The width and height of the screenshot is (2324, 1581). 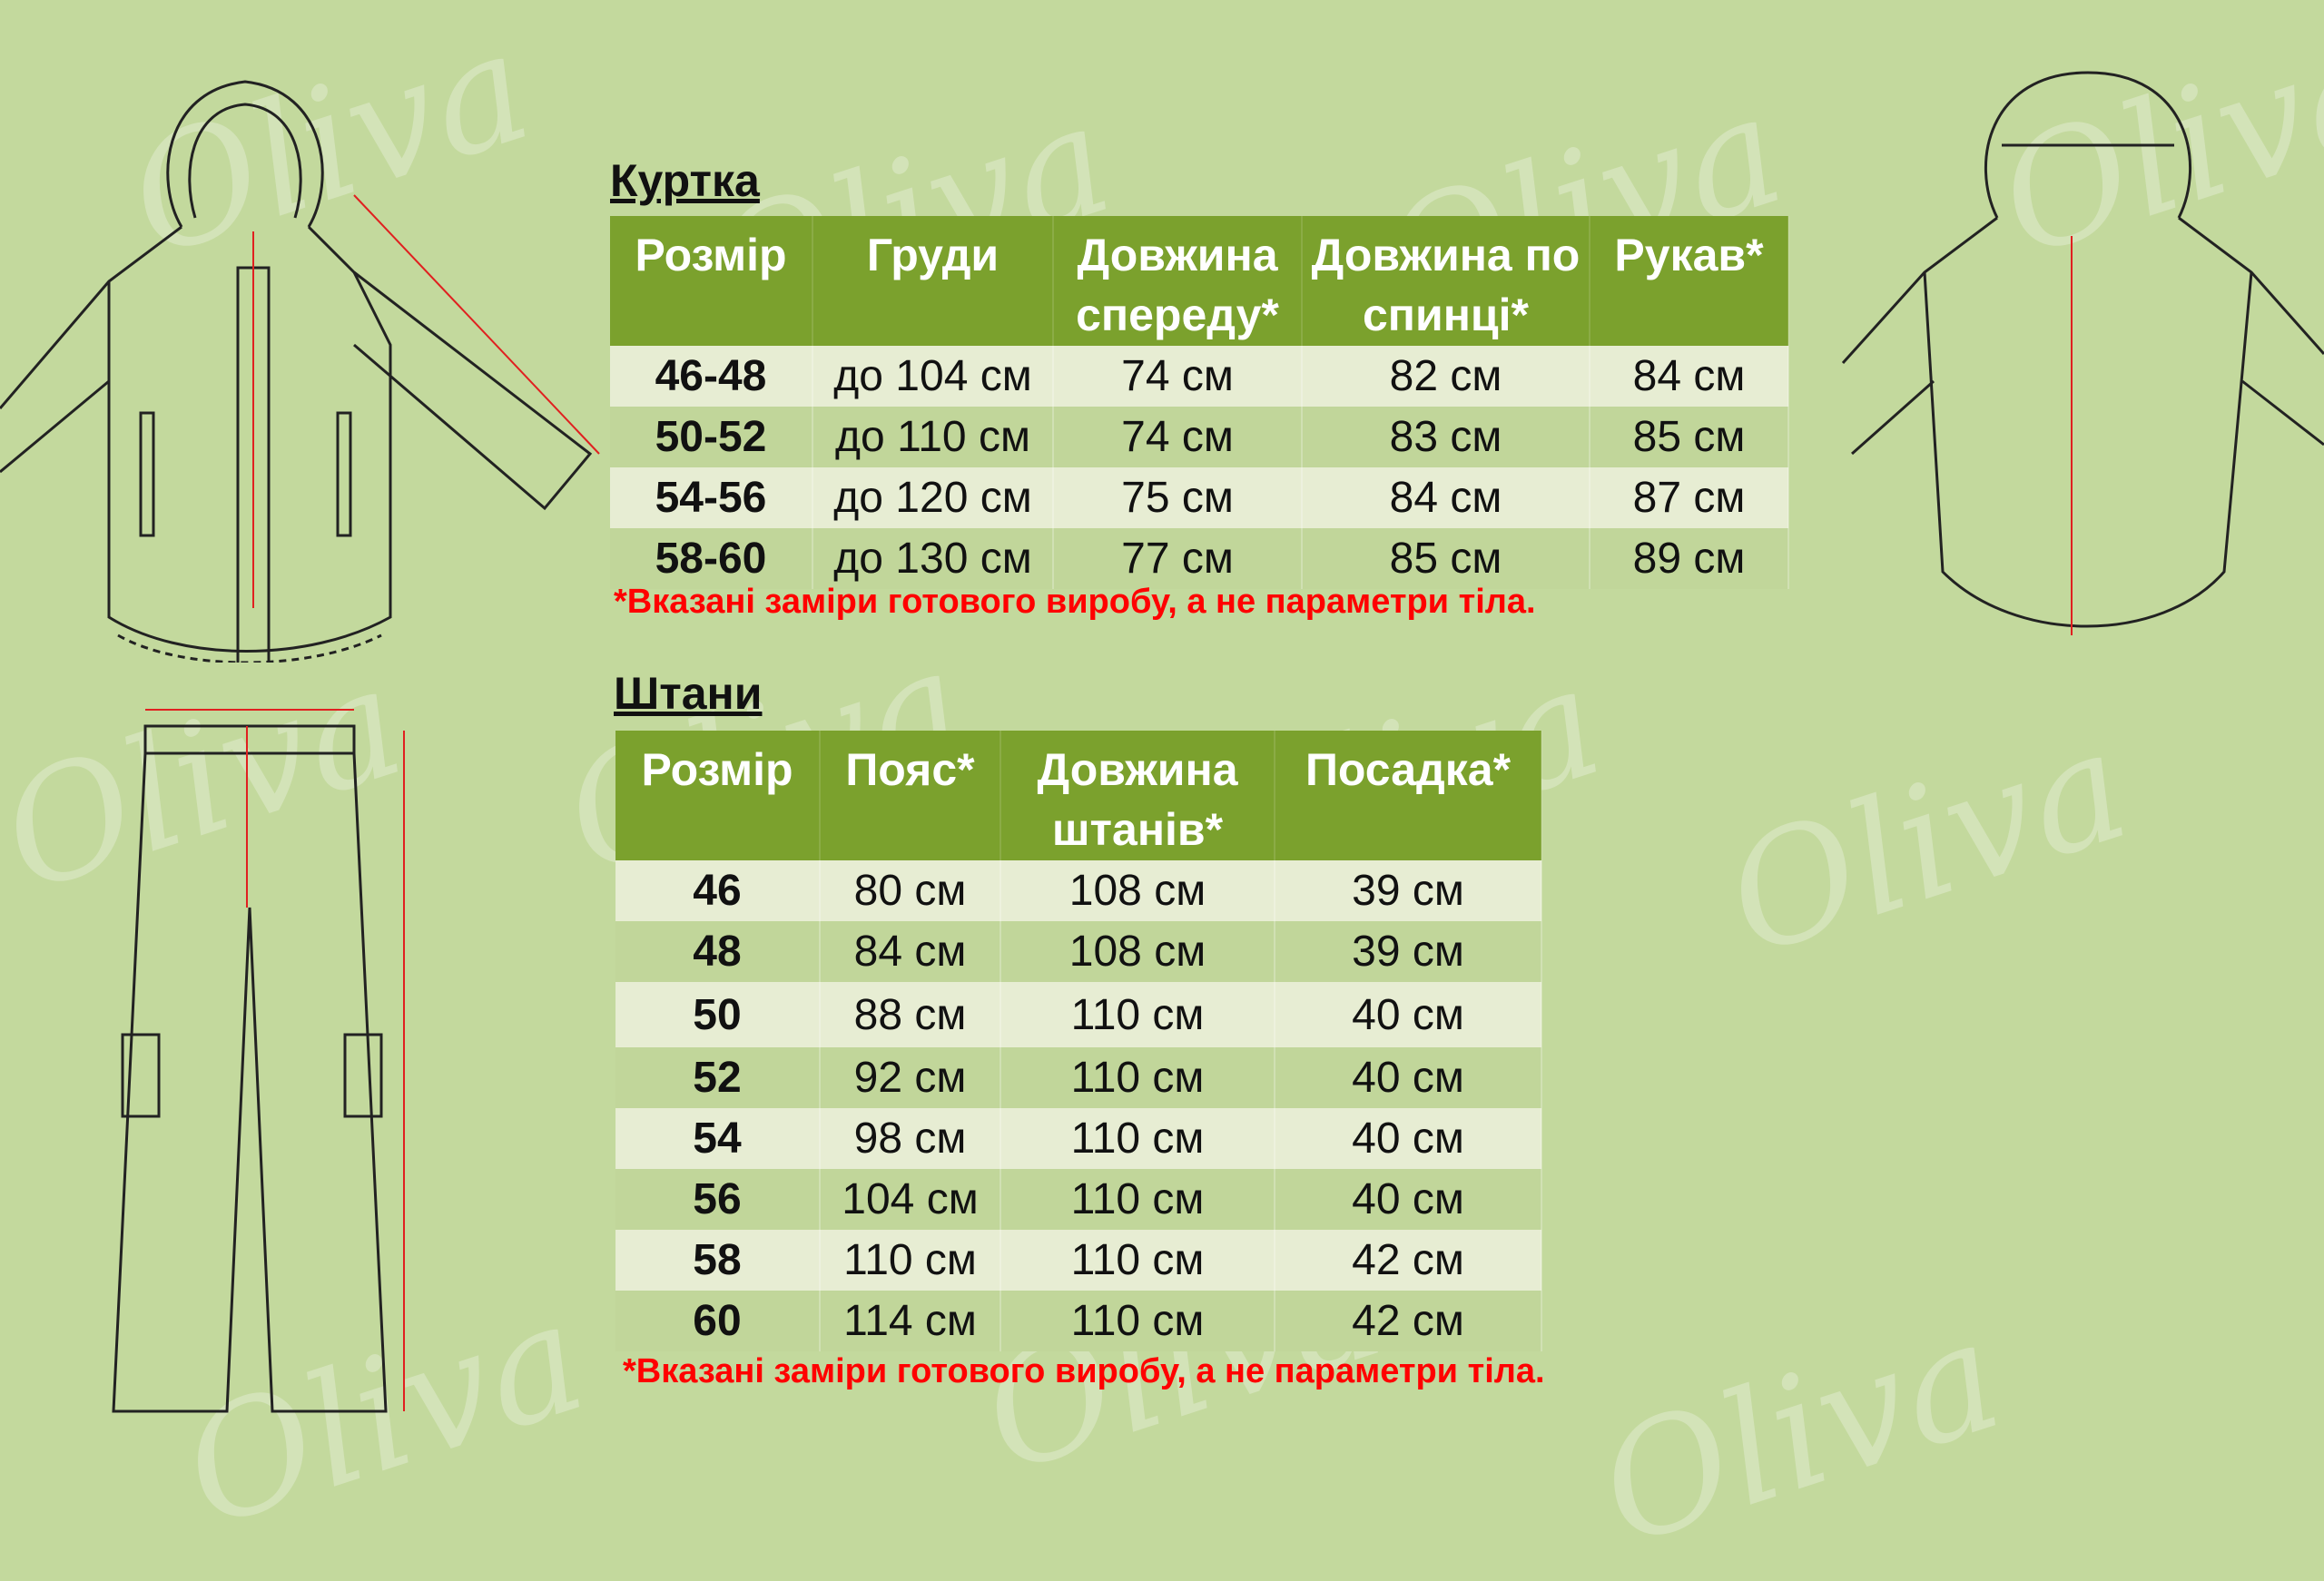 I want to click on table-row: 58 110 см 110 см 42 см, so click(x=1078, y=1260).